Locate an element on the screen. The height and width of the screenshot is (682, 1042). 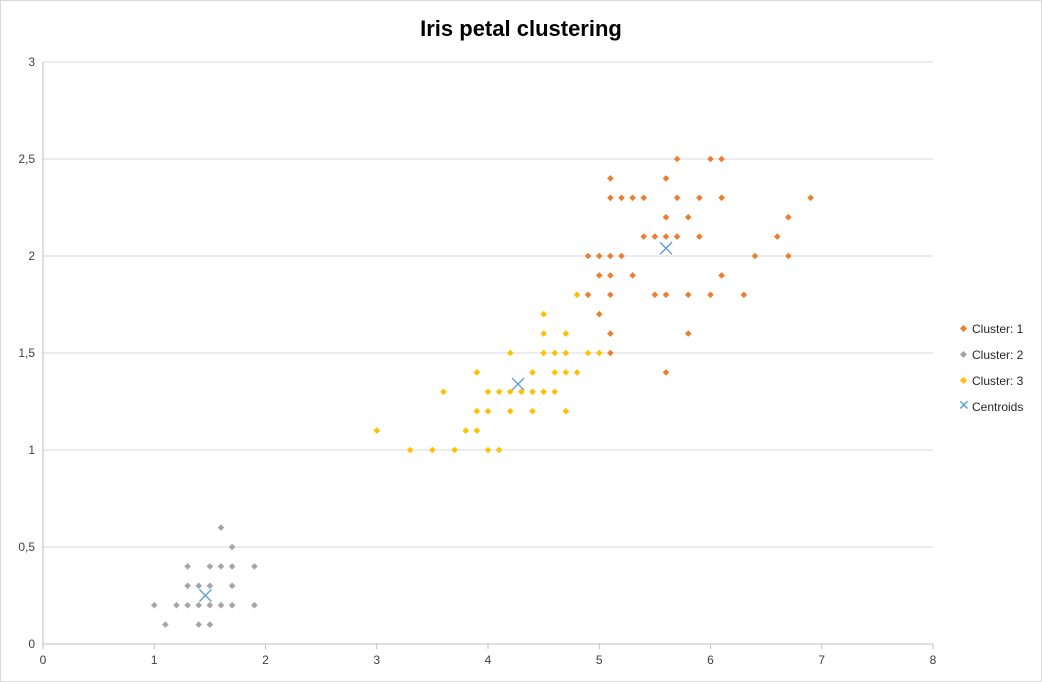
y-tick-label: 2 is located at coordinates (31, 256).